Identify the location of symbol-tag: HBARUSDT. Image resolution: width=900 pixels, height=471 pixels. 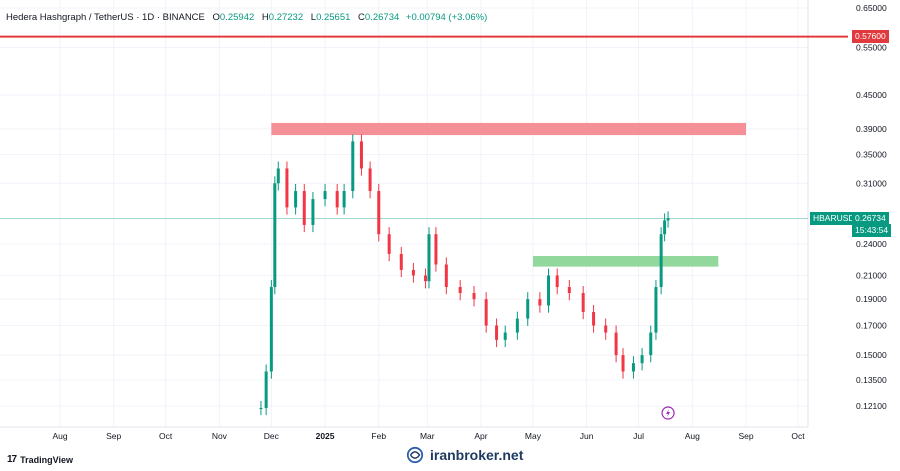
(836, 218).